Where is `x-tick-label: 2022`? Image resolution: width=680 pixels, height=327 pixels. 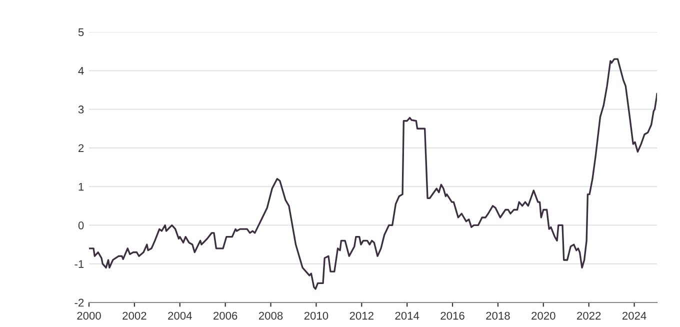 x-tick-label: 2022 is located at coordinates (589, 316).